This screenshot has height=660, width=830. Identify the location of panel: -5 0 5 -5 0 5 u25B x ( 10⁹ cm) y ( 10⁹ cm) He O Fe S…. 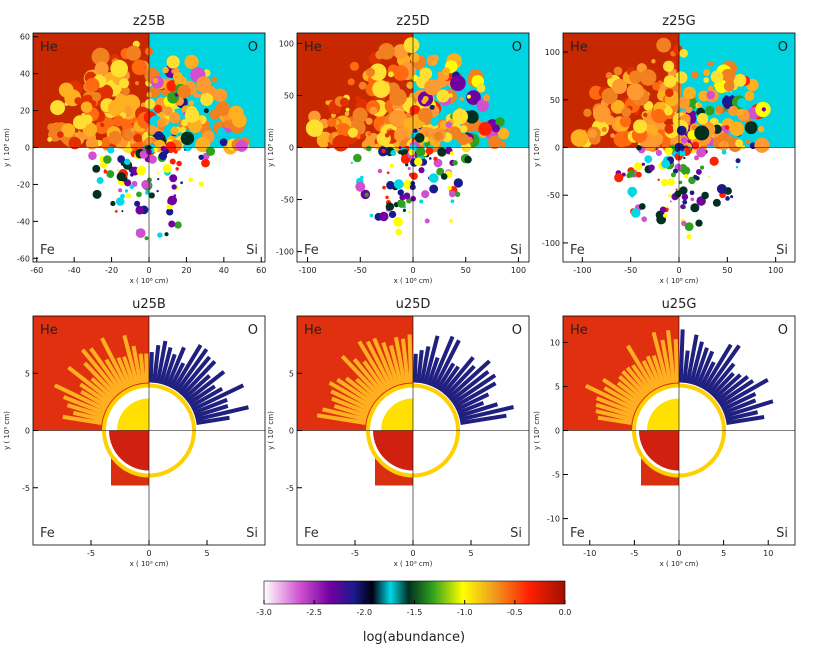
(134, 432).